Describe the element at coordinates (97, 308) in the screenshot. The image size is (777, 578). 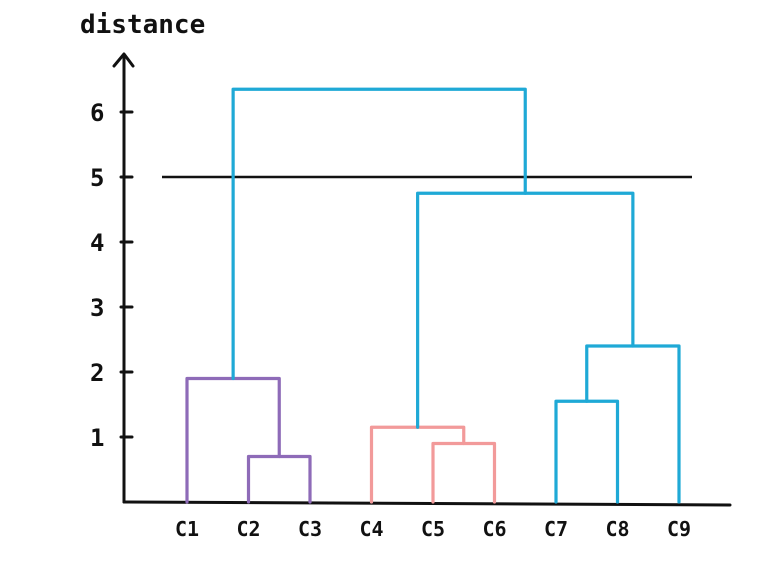
I see `y-tick-label: 3` at that location.